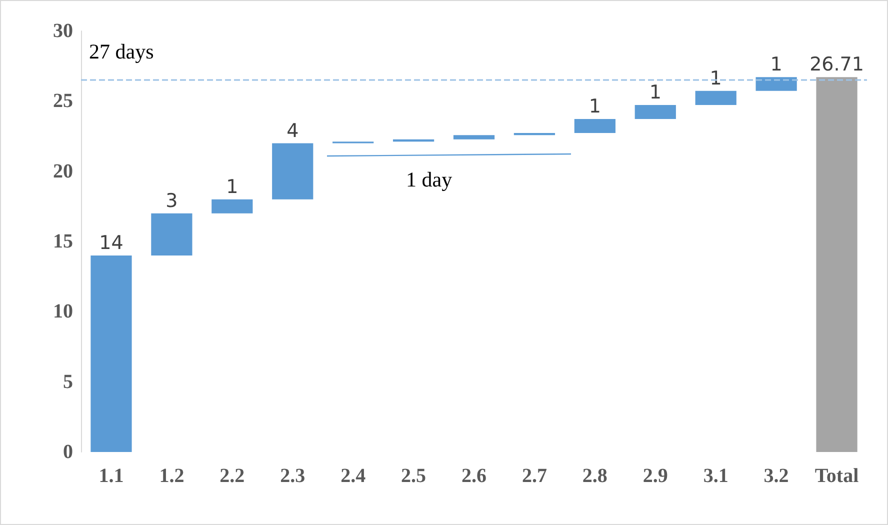 This screenshot has width=888, height=525. I want to click on x-tick-label: Total, so click(837, 476).